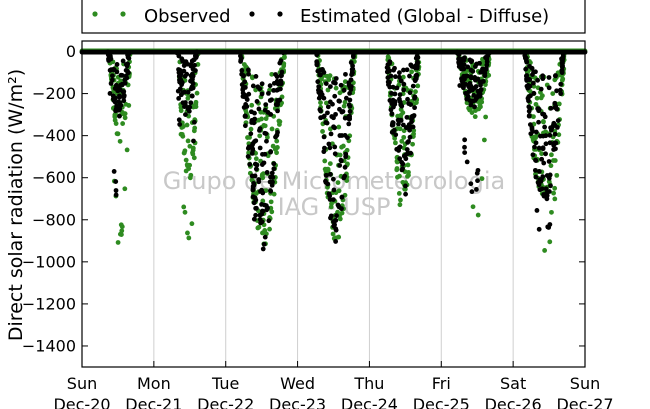 The height and width of the screenshot is (409, 650). Describe the element at coordinates (49, 261) in the screenshot. I see `y-tick-label: −1000` at that location.